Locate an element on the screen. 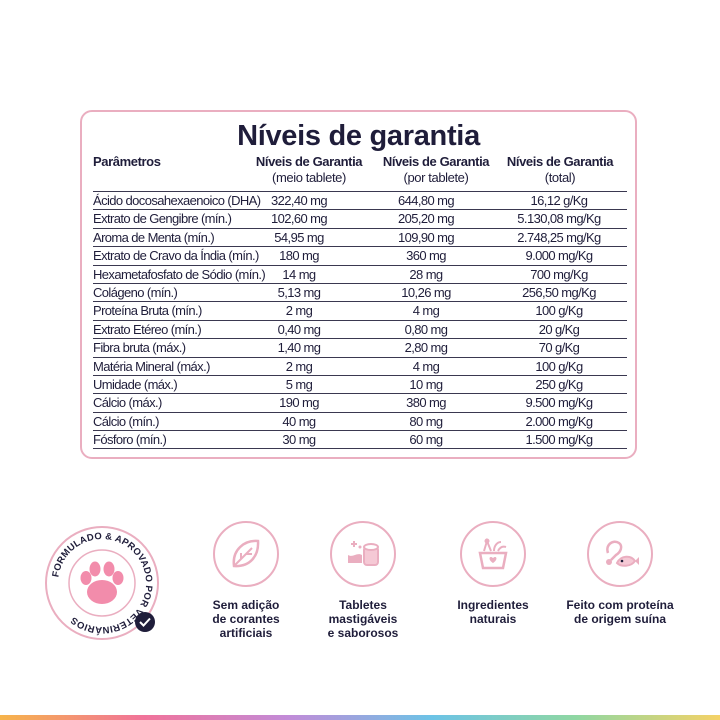  chewable-tablet-icon is located at coordinates (363, 554).